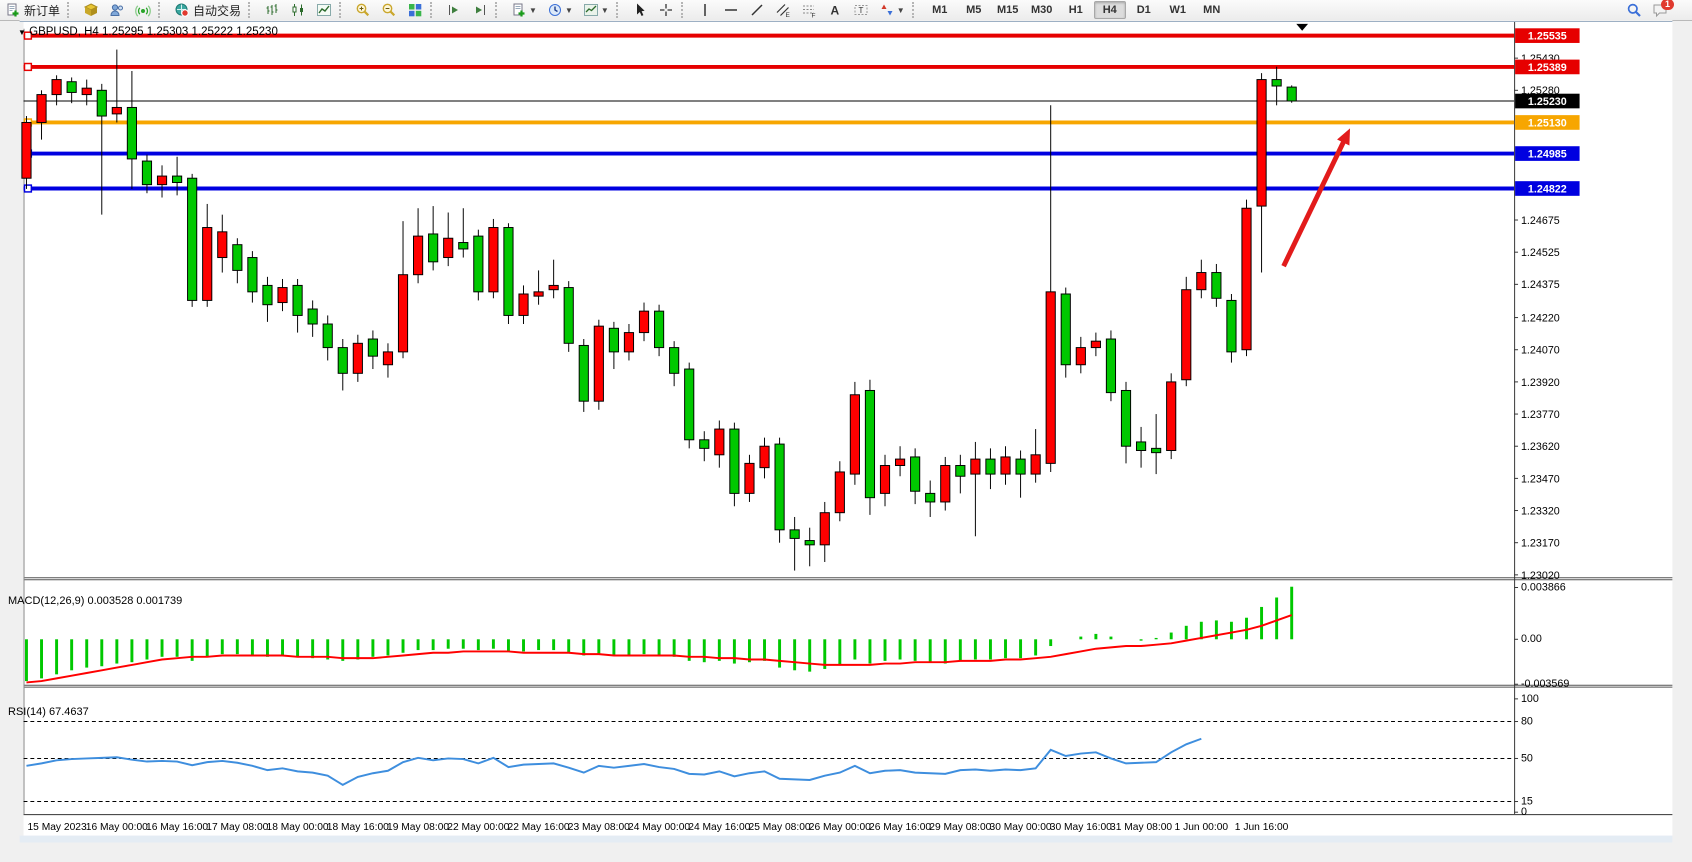  Describe the element at coordinates (389, 10) in the screenshot. I see `zoom-out-button` at that location.